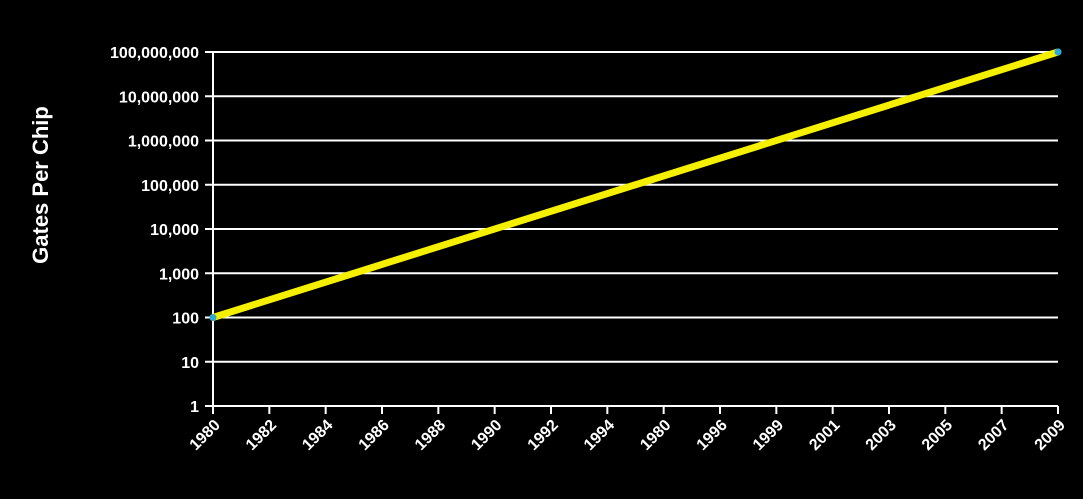 The width and height of the screenshot is (1083, 499). What do you see at coordinates (937, 435) in the screenshot?
I see `x-tick-label: 2005` at bounding box center [937, 435].